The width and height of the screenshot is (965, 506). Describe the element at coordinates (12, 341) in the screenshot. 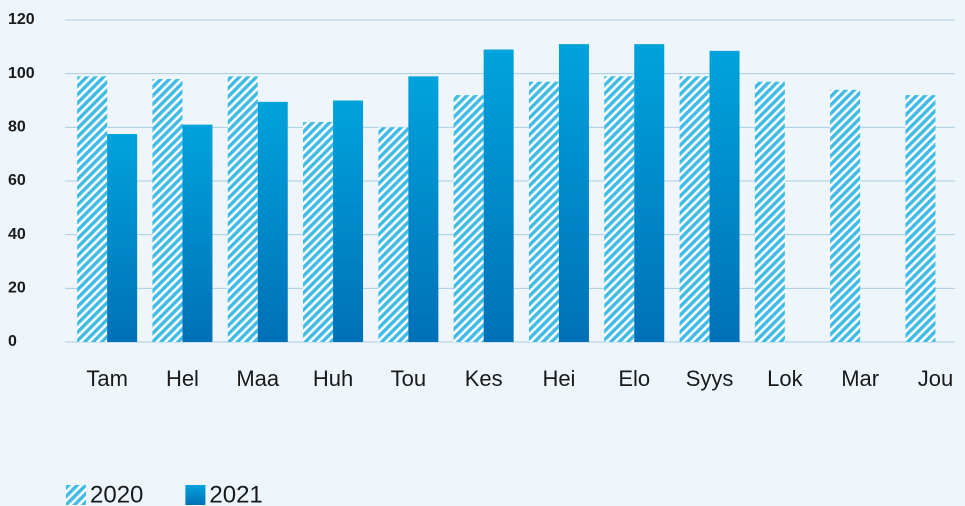

I see `y-tick-label: 0` at that location.